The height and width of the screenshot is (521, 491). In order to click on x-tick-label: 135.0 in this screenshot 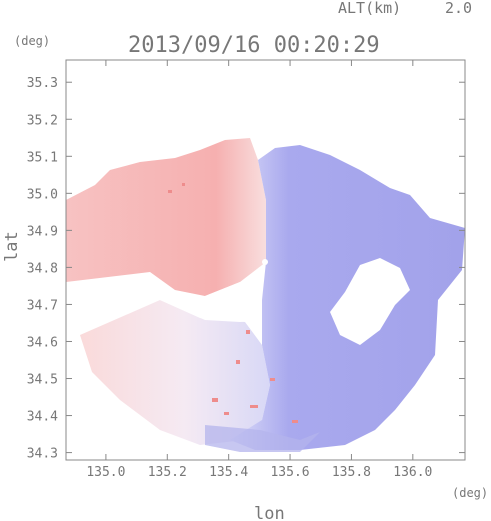, I will do `click(105, 472)`.